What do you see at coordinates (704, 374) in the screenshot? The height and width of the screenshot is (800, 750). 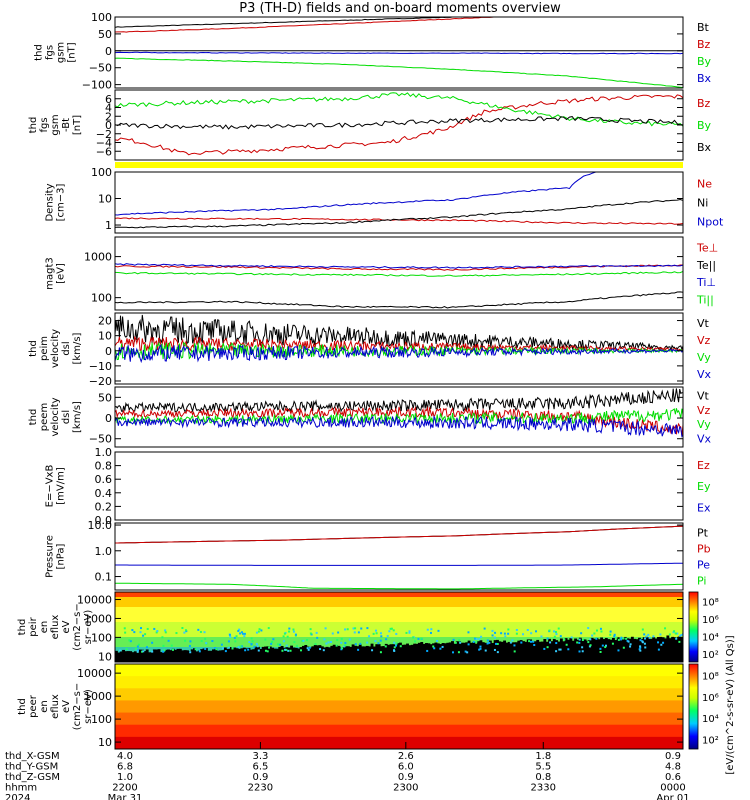 I see `legend-entry: Vx` at bounding box center [704, 374].